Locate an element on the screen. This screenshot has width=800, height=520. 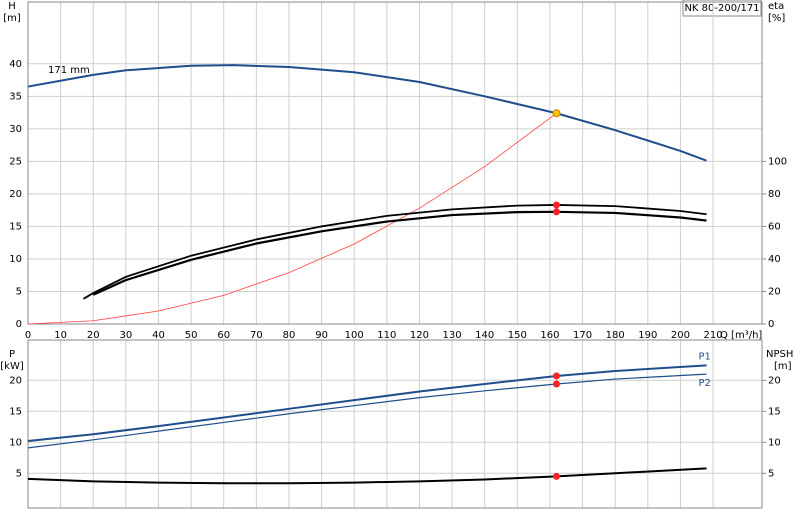
y-axis-unit: [m] is located at coordinates (12, 18).